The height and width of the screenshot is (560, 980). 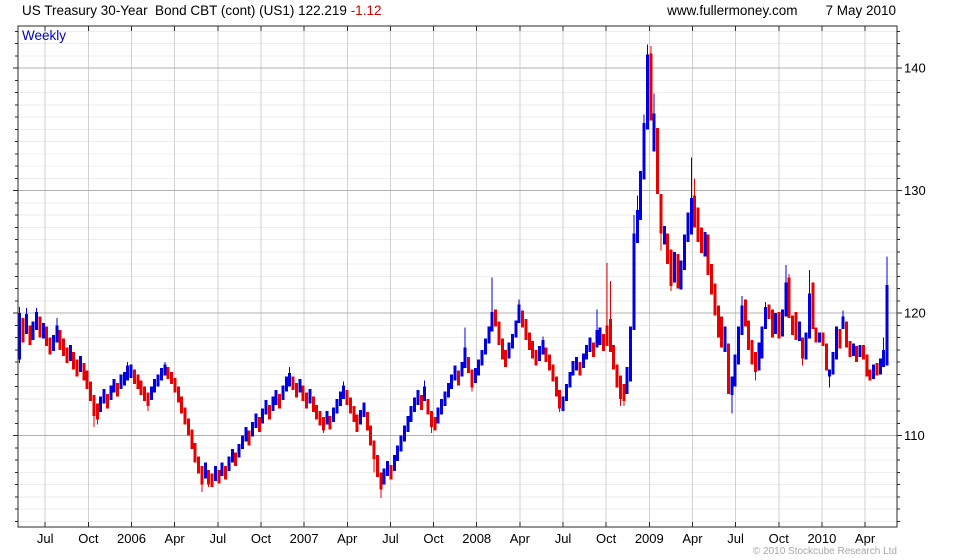 I want to click on x-tick-label: Oct, so click(x=606, y=538).